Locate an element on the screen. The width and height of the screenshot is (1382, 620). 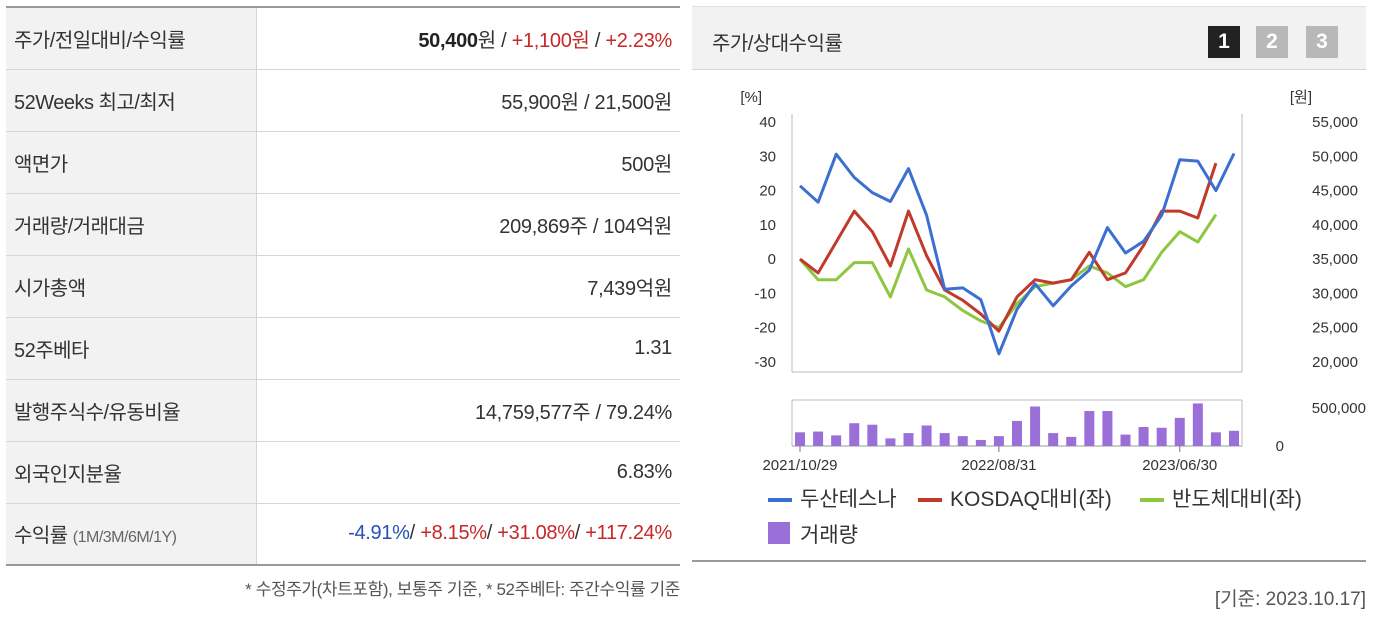
info-row: 발행주식수/유동비율 14,759,577주 / 79.24% is located at coordinates (343, 410).